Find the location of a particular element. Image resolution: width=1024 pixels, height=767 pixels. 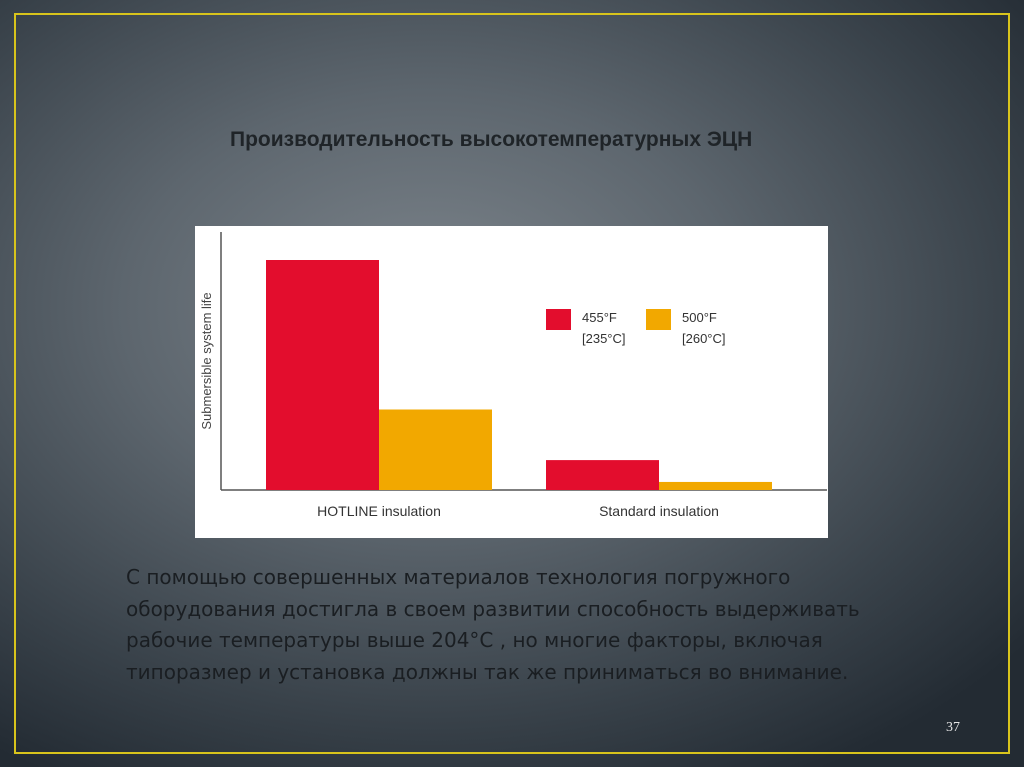

page-number: 37 is located at coordinates (953, 727).